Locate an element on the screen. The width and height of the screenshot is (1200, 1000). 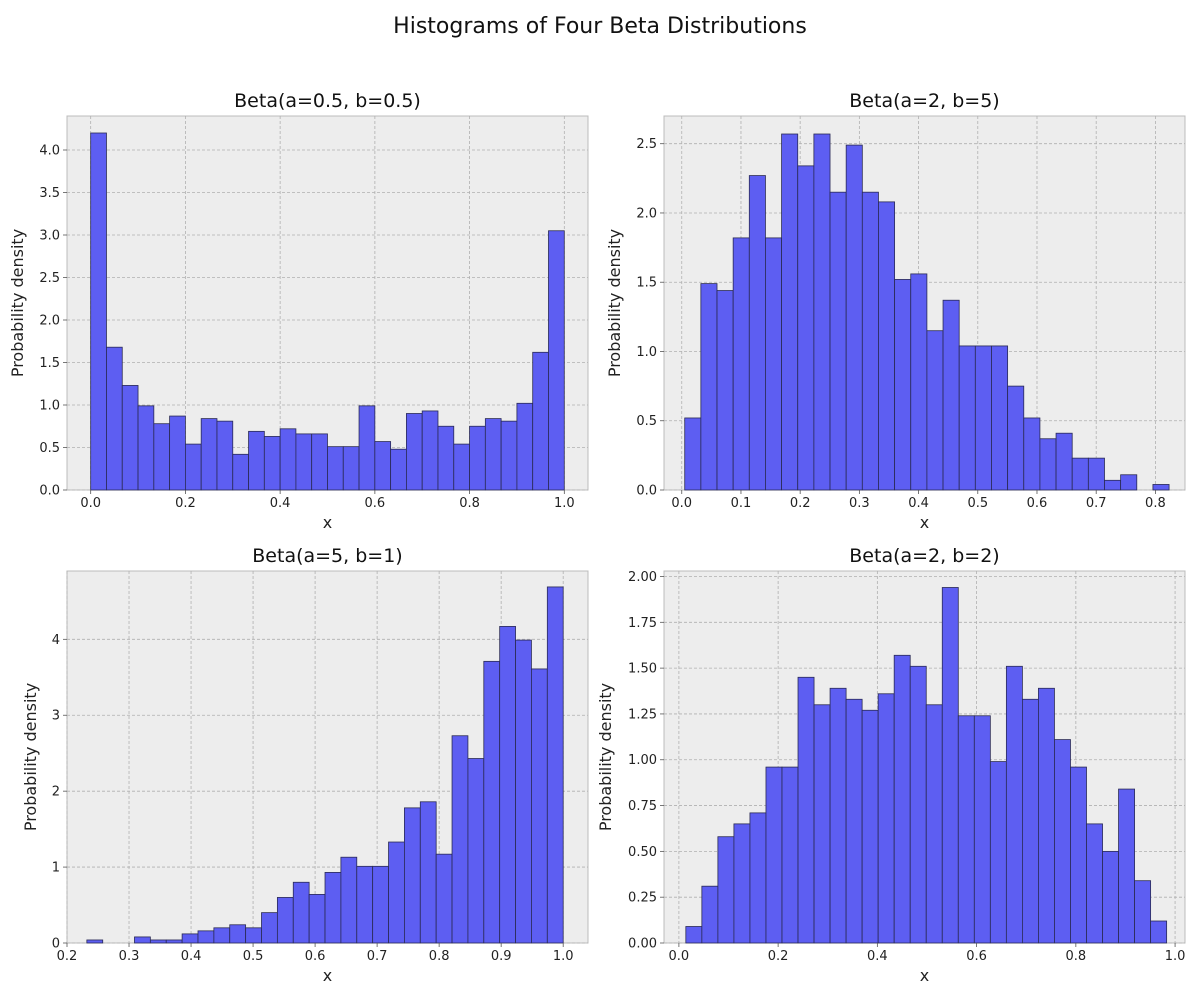
x-tick-label: 0.1 is located at coordinates (741, 503).